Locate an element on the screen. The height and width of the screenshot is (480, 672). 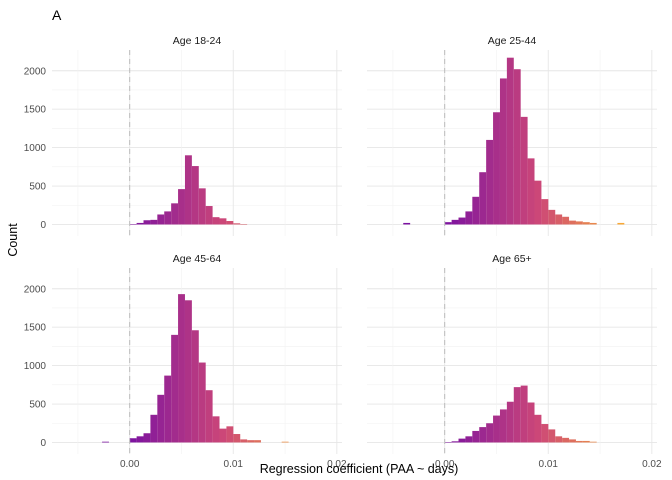
x-axis-title: Regression coefficient (PAA ~ days) is located at coordinates (359, 469).